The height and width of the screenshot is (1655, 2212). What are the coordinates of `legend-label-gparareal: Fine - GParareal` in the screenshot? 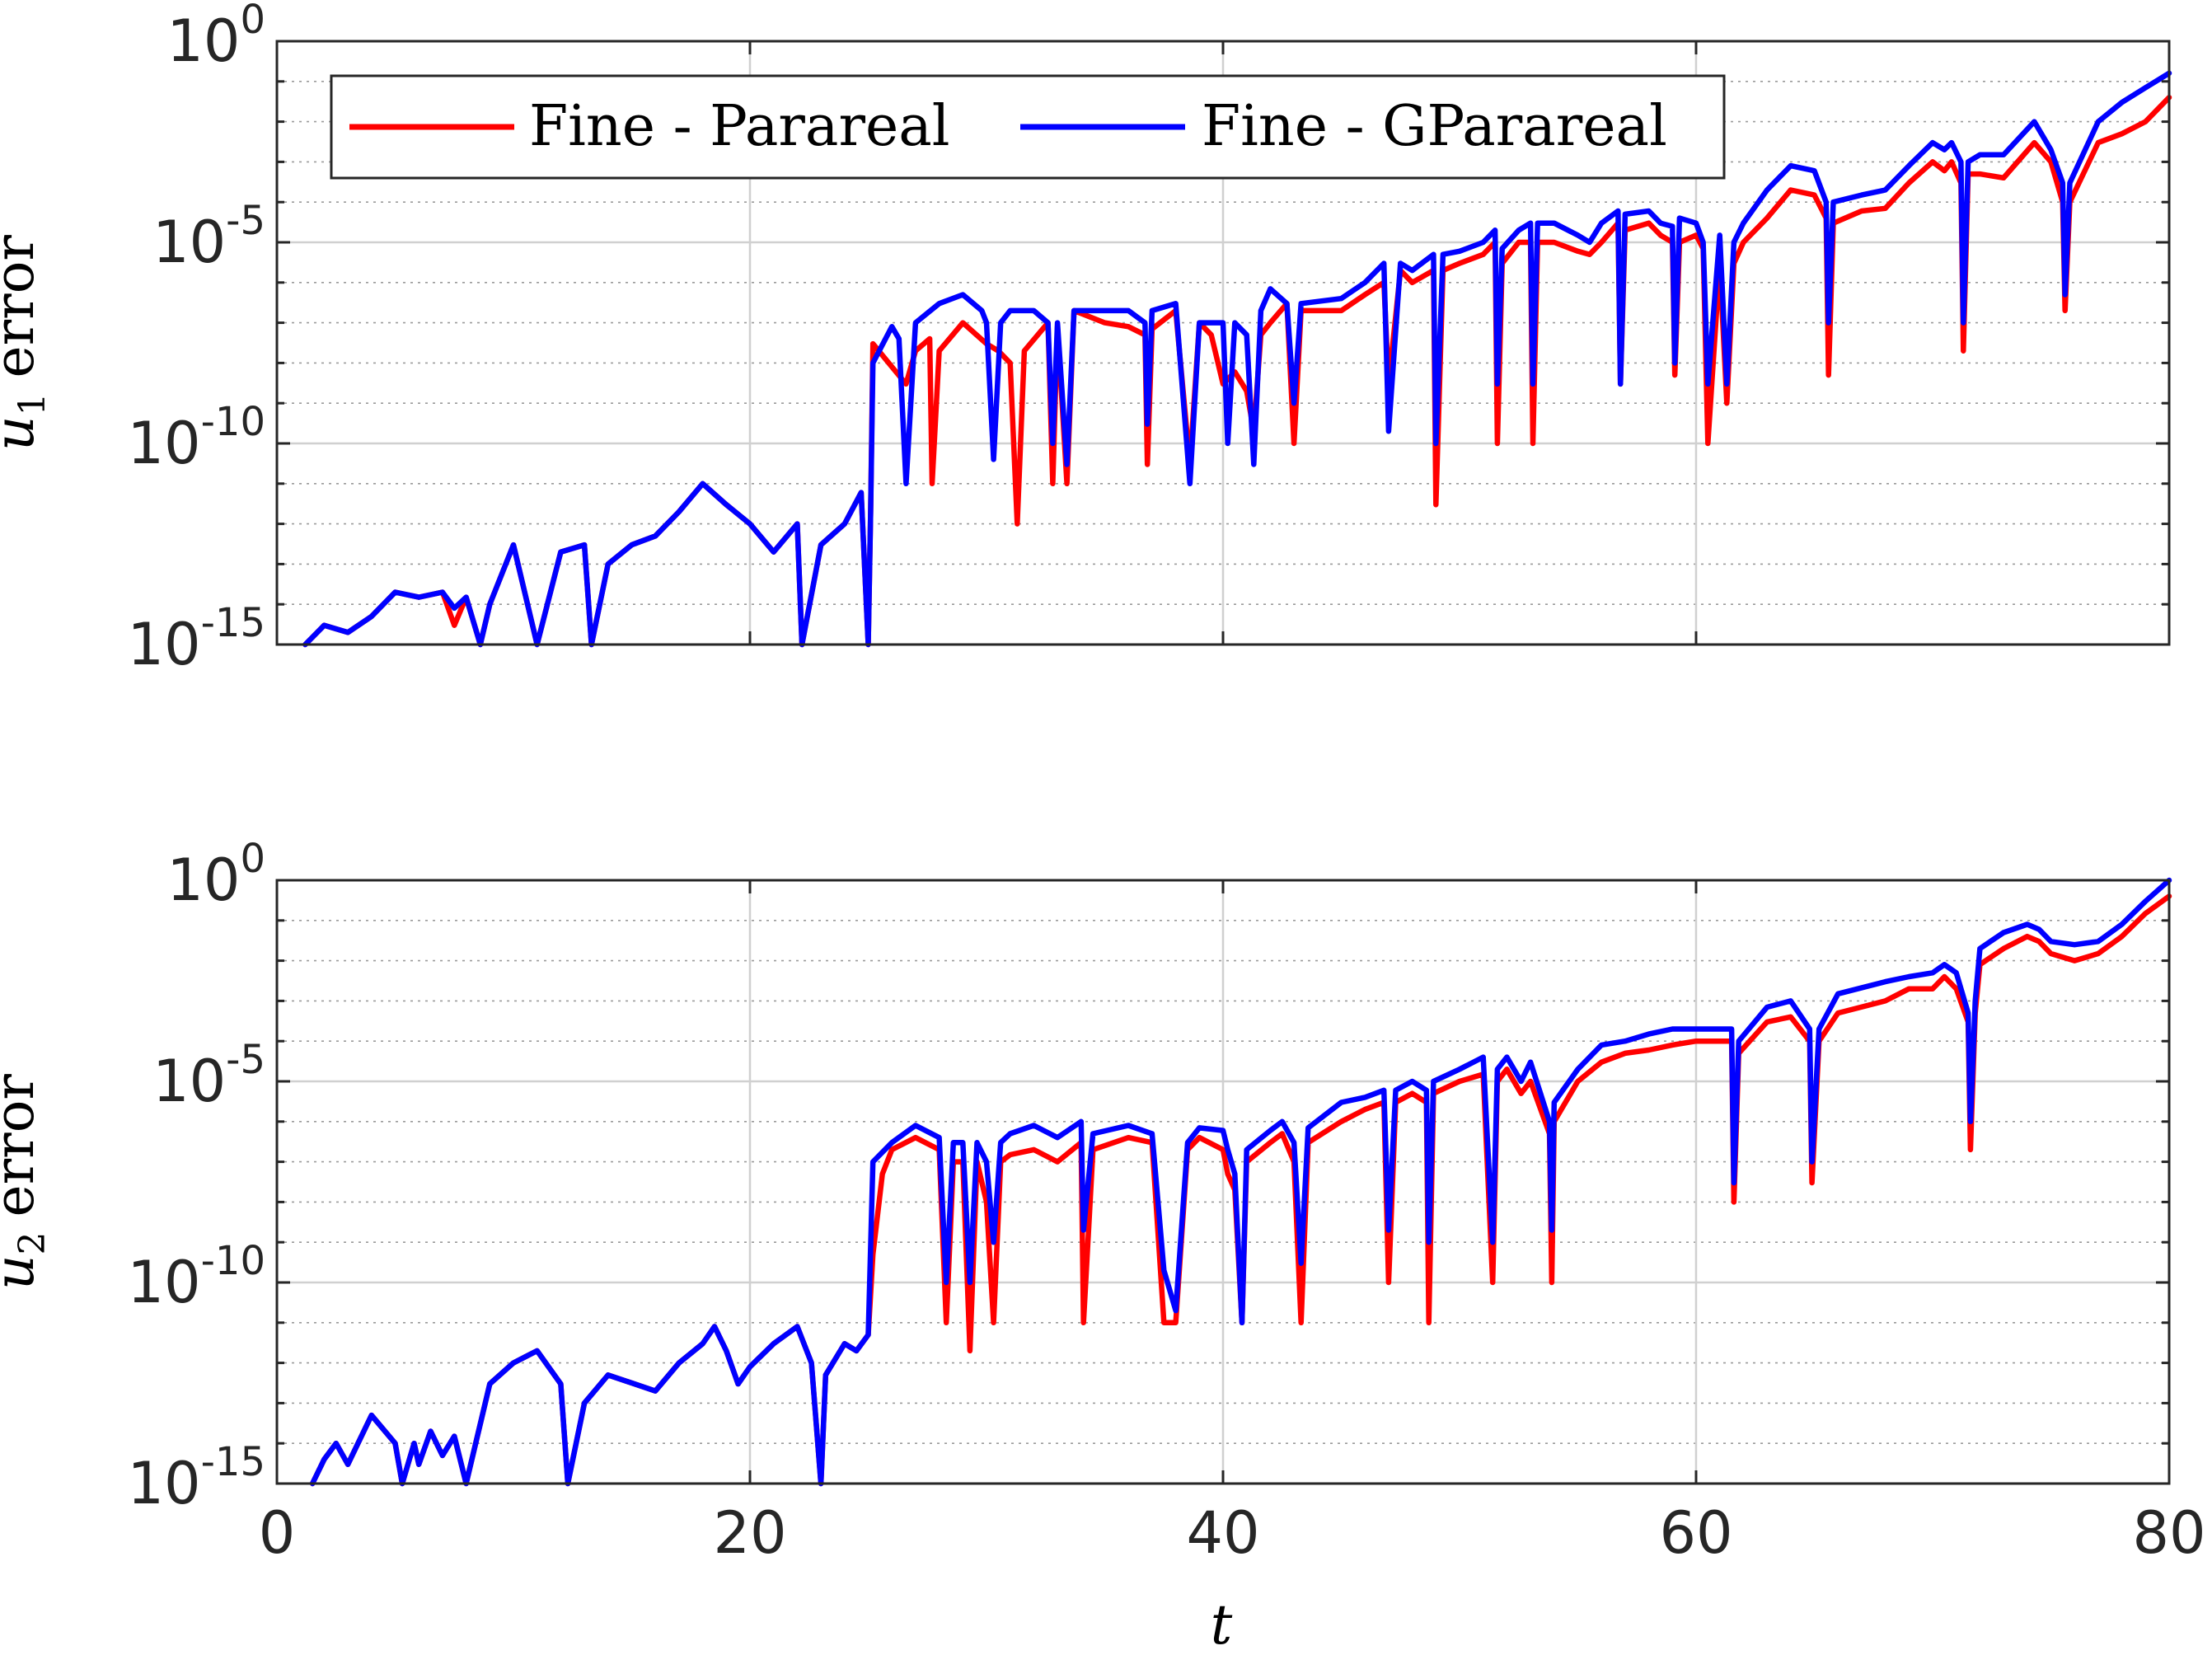 It's located at (1435, 127).